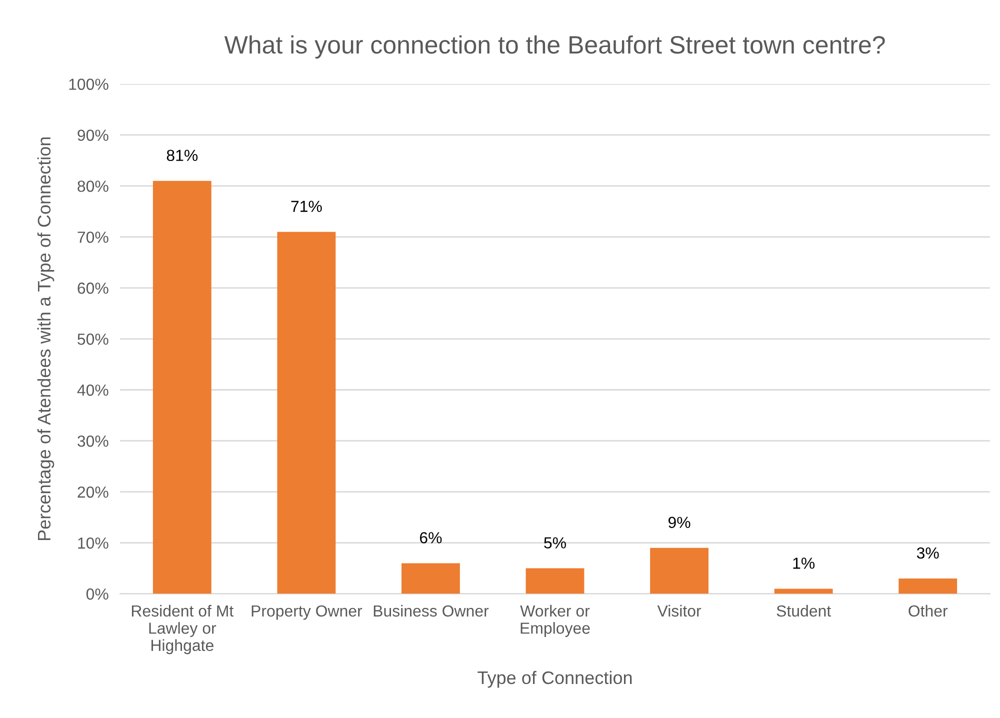 The width and height of the screenshot is (1000, 718). What do you see at coordinates (803, 610) in the screenshot?
I see `x-tick-label: Student` at bounding box center [803, 610].